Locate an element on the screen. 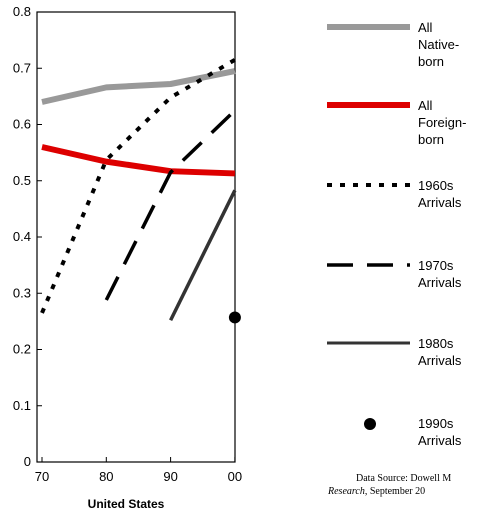  series-1970s-arrivals-line is located at coordinates (170, 205).